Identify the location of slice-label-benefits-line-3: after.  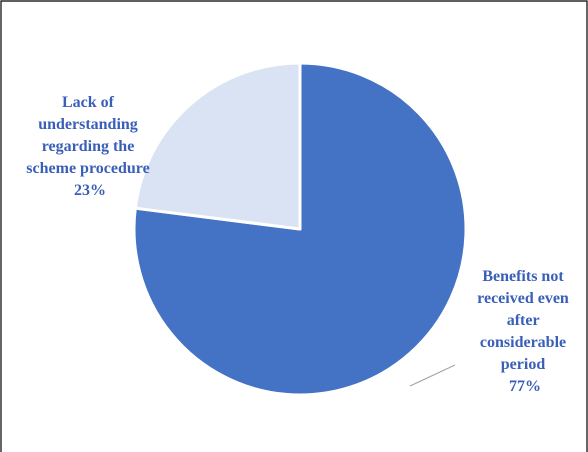
(523, 320).